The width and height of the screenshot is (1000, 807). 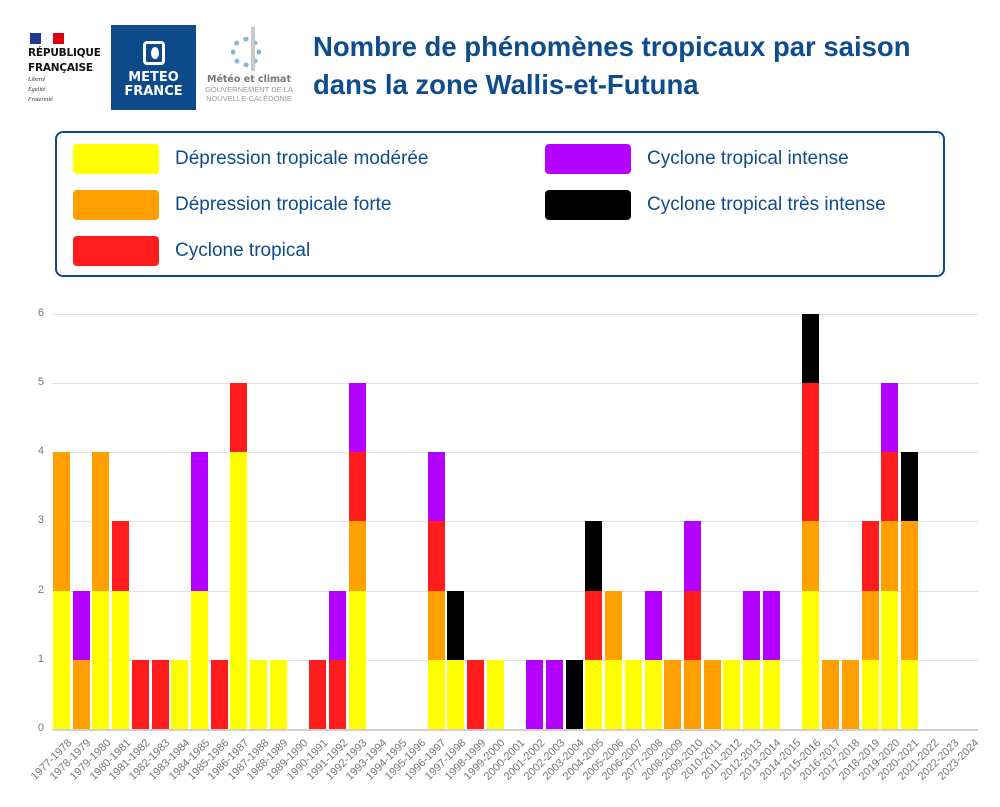 I want to click on legend-item-dt-moderee: Dépression tropicale modérée, so click(x=250, y=159).